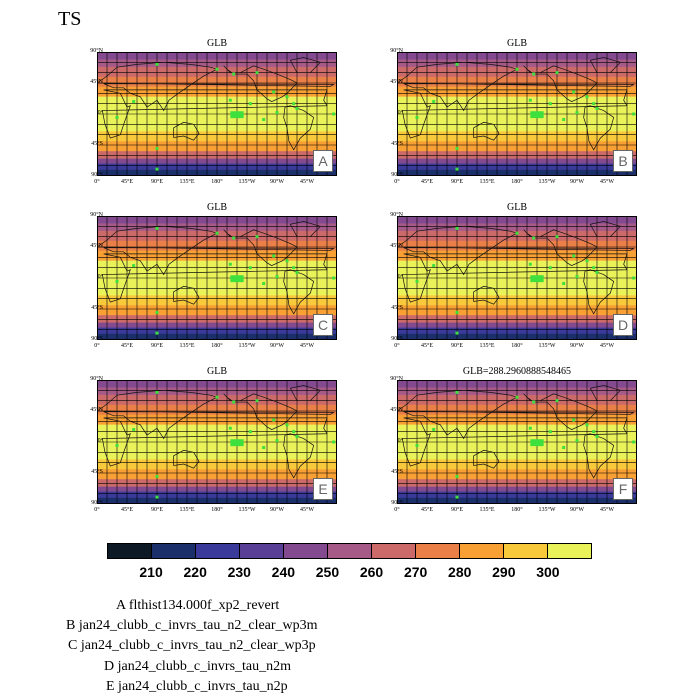  Describe the element at coordinates (548, 572) in the screenshot. I see `colorbar-tick-label: 300` at that location.